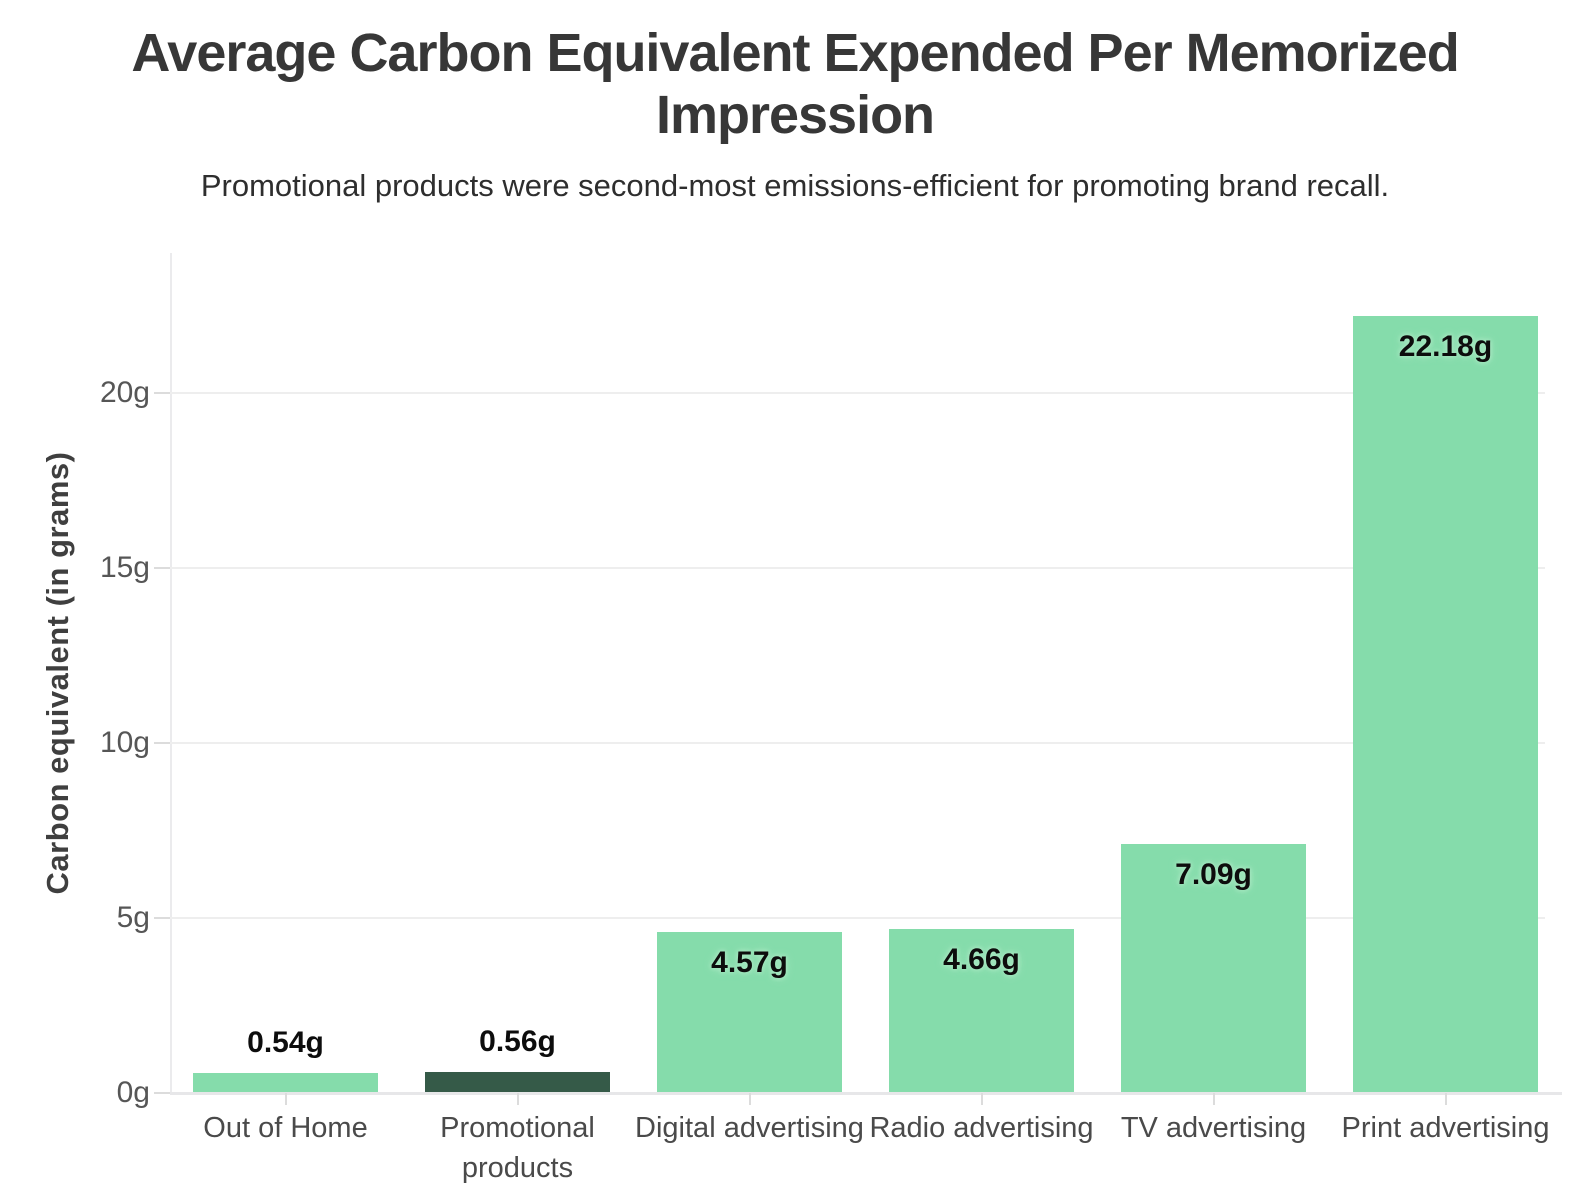 The height and width of the screenshot is (1196, 1590). I want to click on gridline-5g, so click(857, 918).